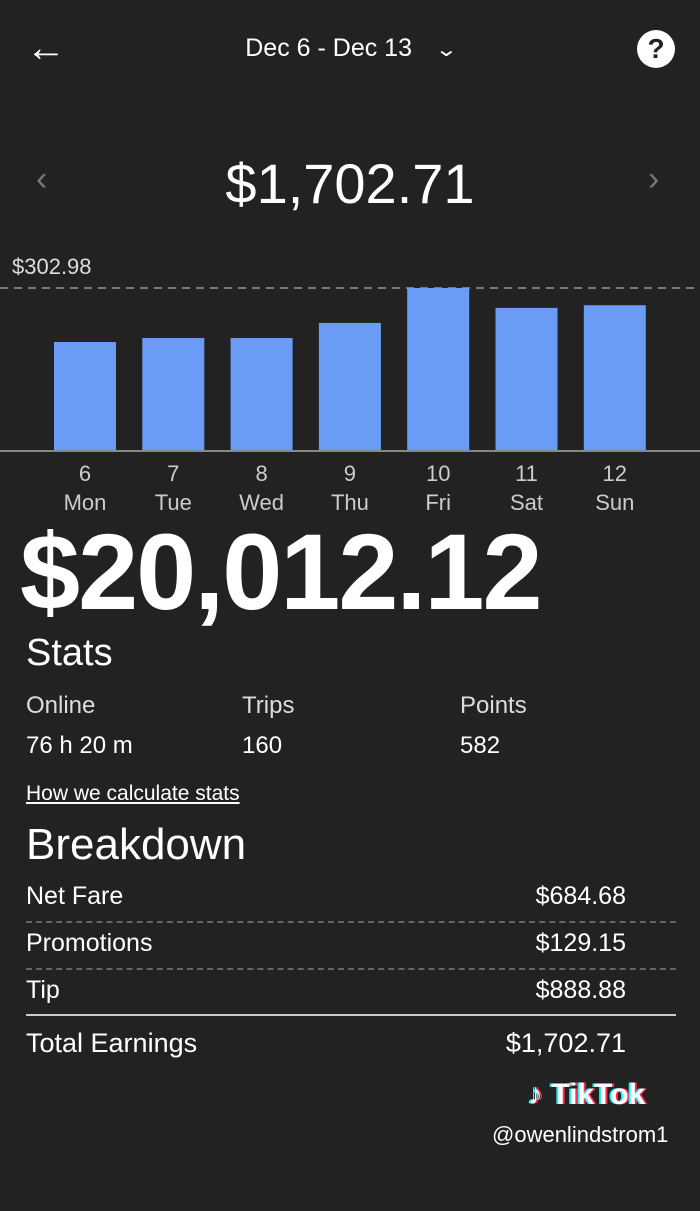  What do you see at coordinates (52, 266) in the screenshot?
I see `chart-max-label: $302.98` at bounding box center [52, 266].